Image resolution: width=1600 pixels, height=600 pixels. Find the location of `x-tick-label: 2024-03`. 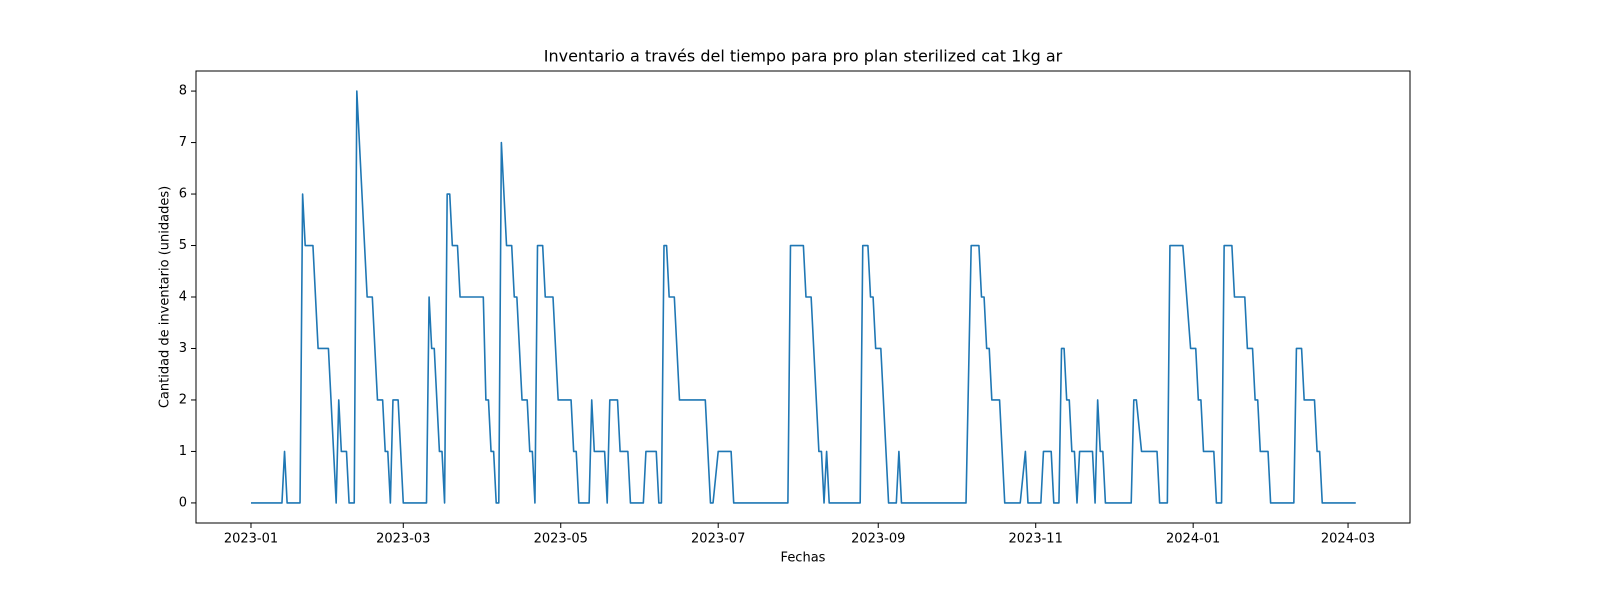

x-tick-label: 2024-03 is located at coordinates (1348, 539).